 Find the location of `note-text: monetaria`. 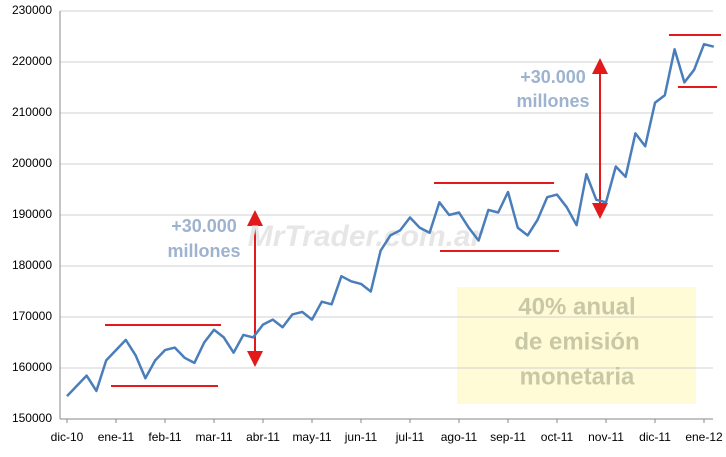

note-text: monetaria is located at coordinates (577, 376).